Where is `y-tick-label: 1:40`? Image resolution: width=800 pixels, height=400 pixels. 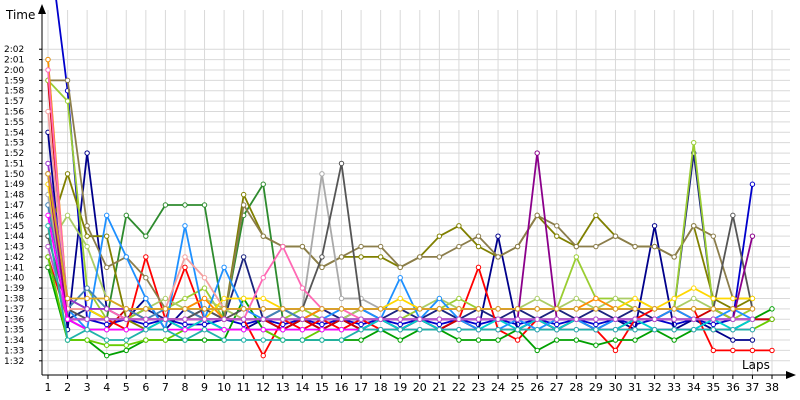 y-tick-label: 1:40 is located at coordinates (14, 279).